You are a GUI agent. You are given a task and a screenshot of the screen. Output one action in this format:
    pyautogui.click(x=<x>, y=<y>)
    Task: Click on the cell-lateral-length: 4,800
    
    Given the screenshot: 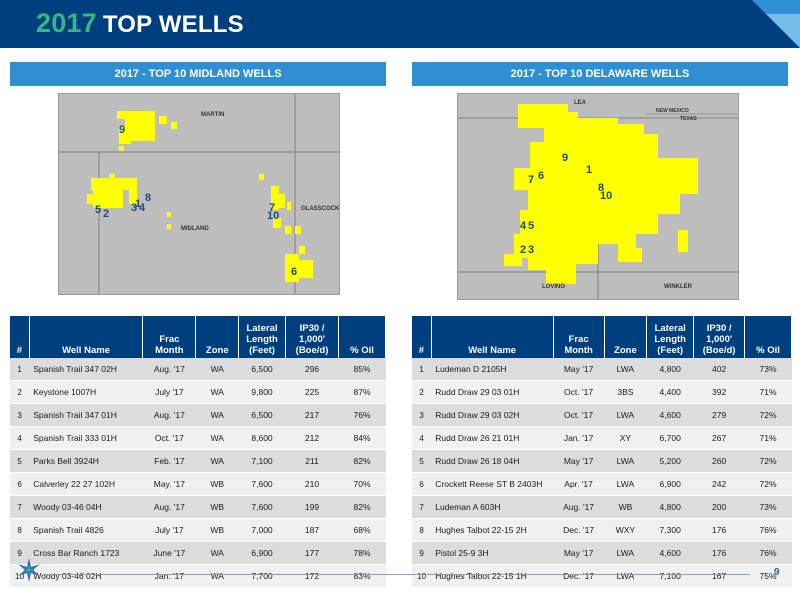 What is the action you would take?
    pyautogui.click(x=670, y=369)
    